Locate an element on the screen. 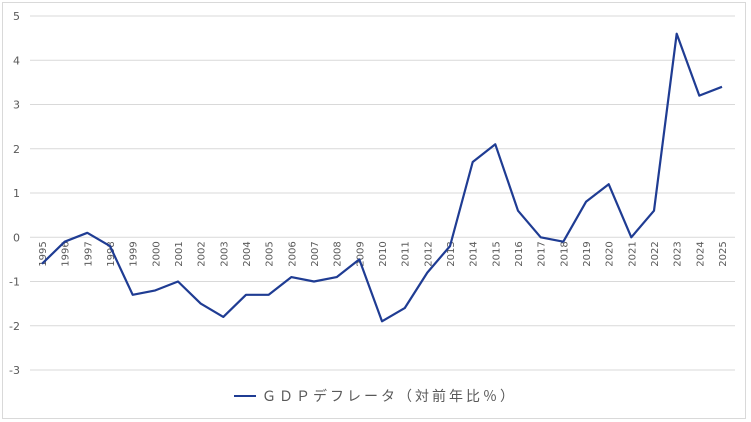 This screenshot has width=751, height=422. x-tick-label: 2002 is located at coordinates (202, 253).